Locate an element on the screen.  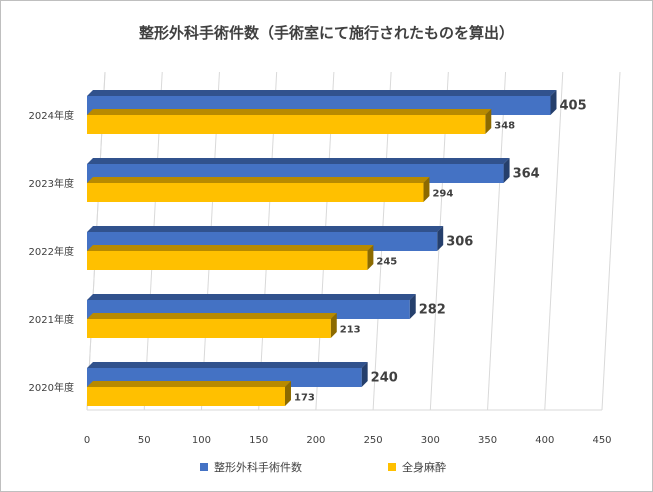
data-label-series-0: 306 is located at coordinates (459, 242).